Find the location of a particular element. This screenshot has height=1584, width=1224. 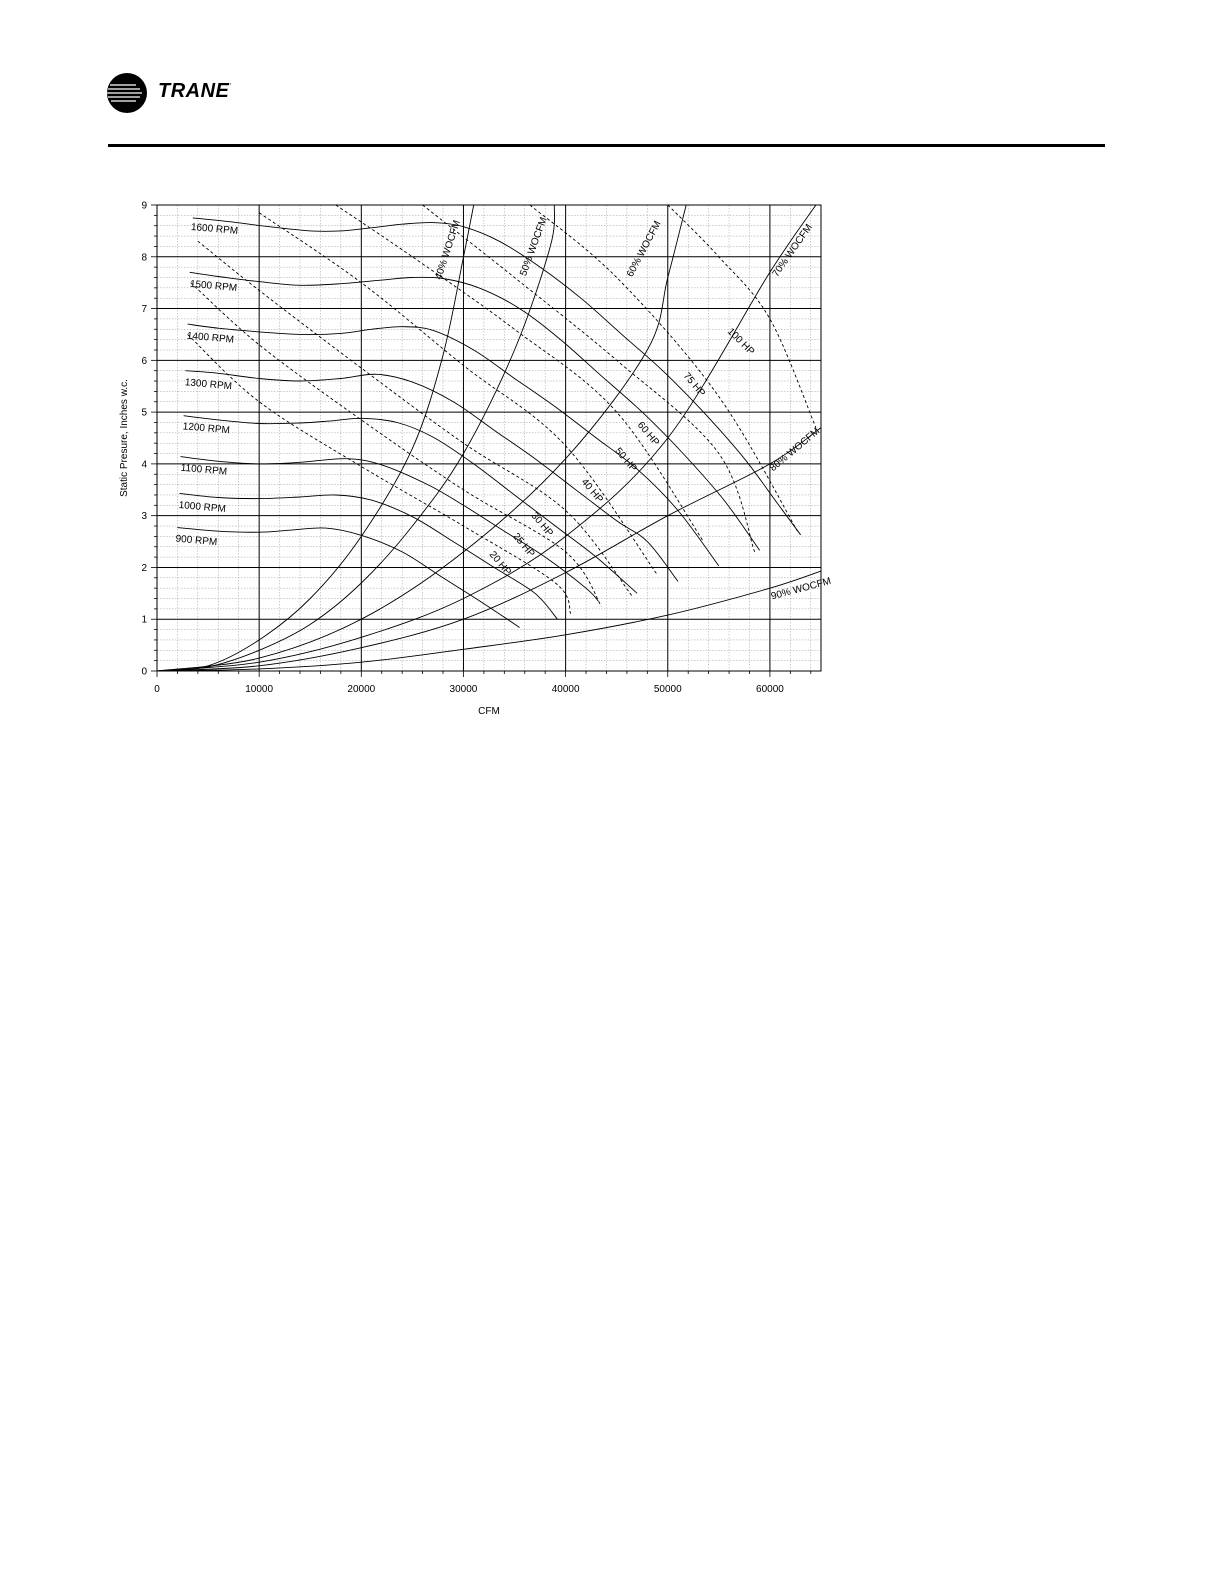

wocfm-curve-80pct-wocfm is located at coordinates (489, 549).